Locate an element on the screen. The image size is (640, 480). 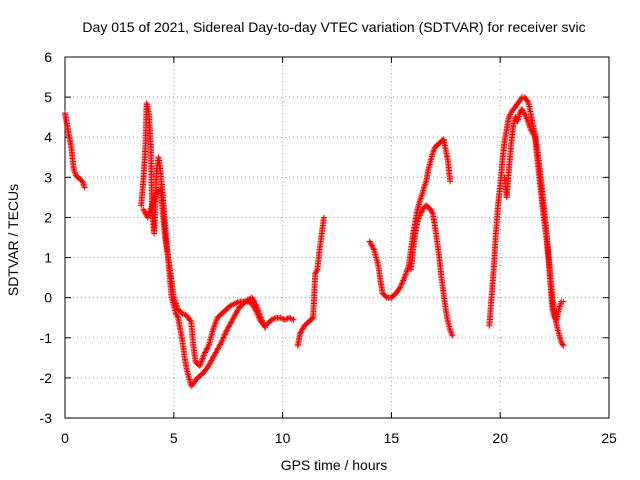
y-tick-label: 4 is located at coordinates (48, 137).